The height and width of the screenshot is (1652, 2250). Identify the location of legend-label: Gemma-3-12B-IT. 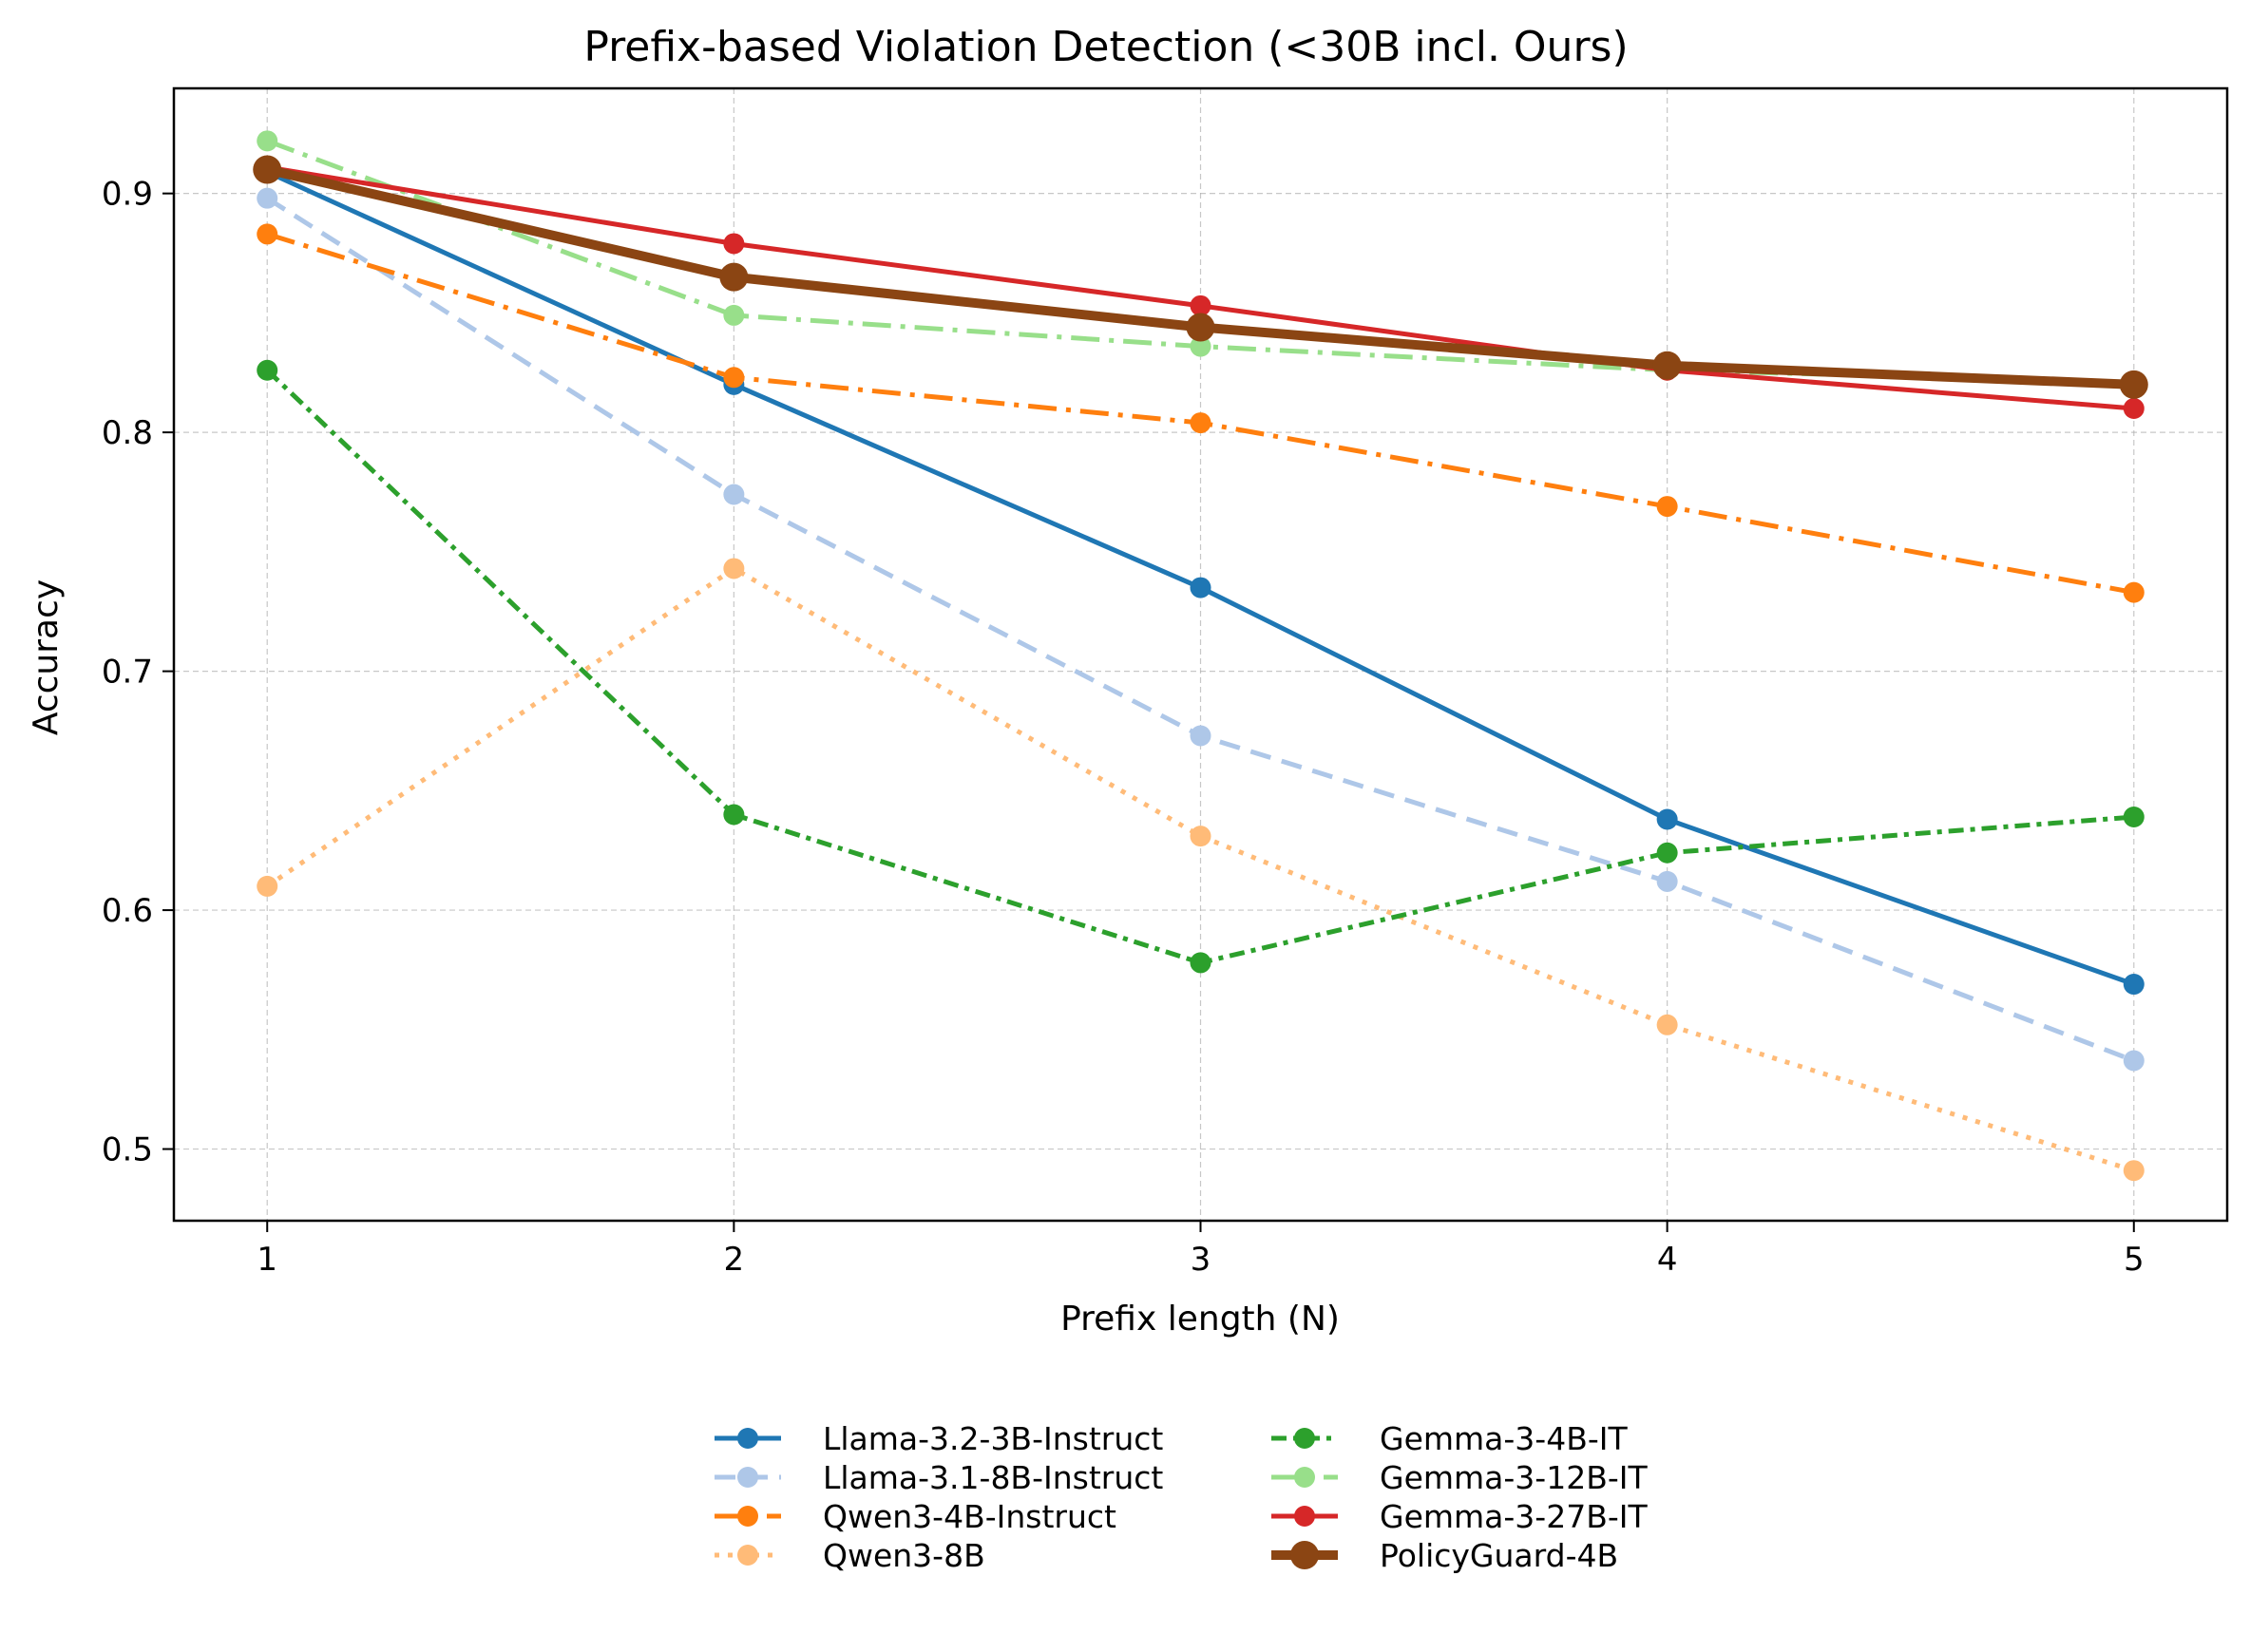
(1514, 1477).